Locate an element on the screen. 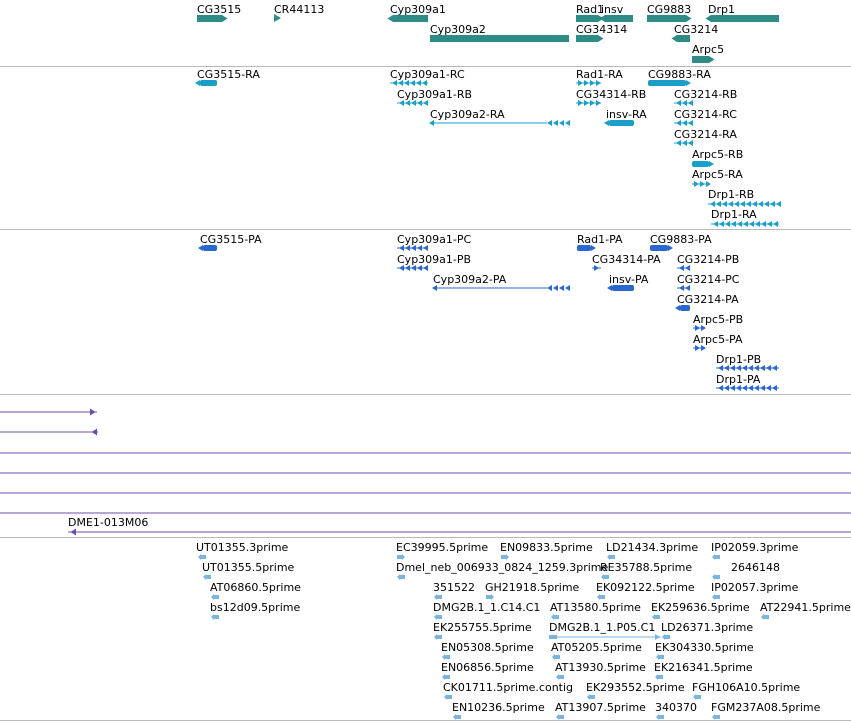 The height and width of the screenshot is (722, 851). est-glyph-at22941-5prime is located at coordinates (765, 617).